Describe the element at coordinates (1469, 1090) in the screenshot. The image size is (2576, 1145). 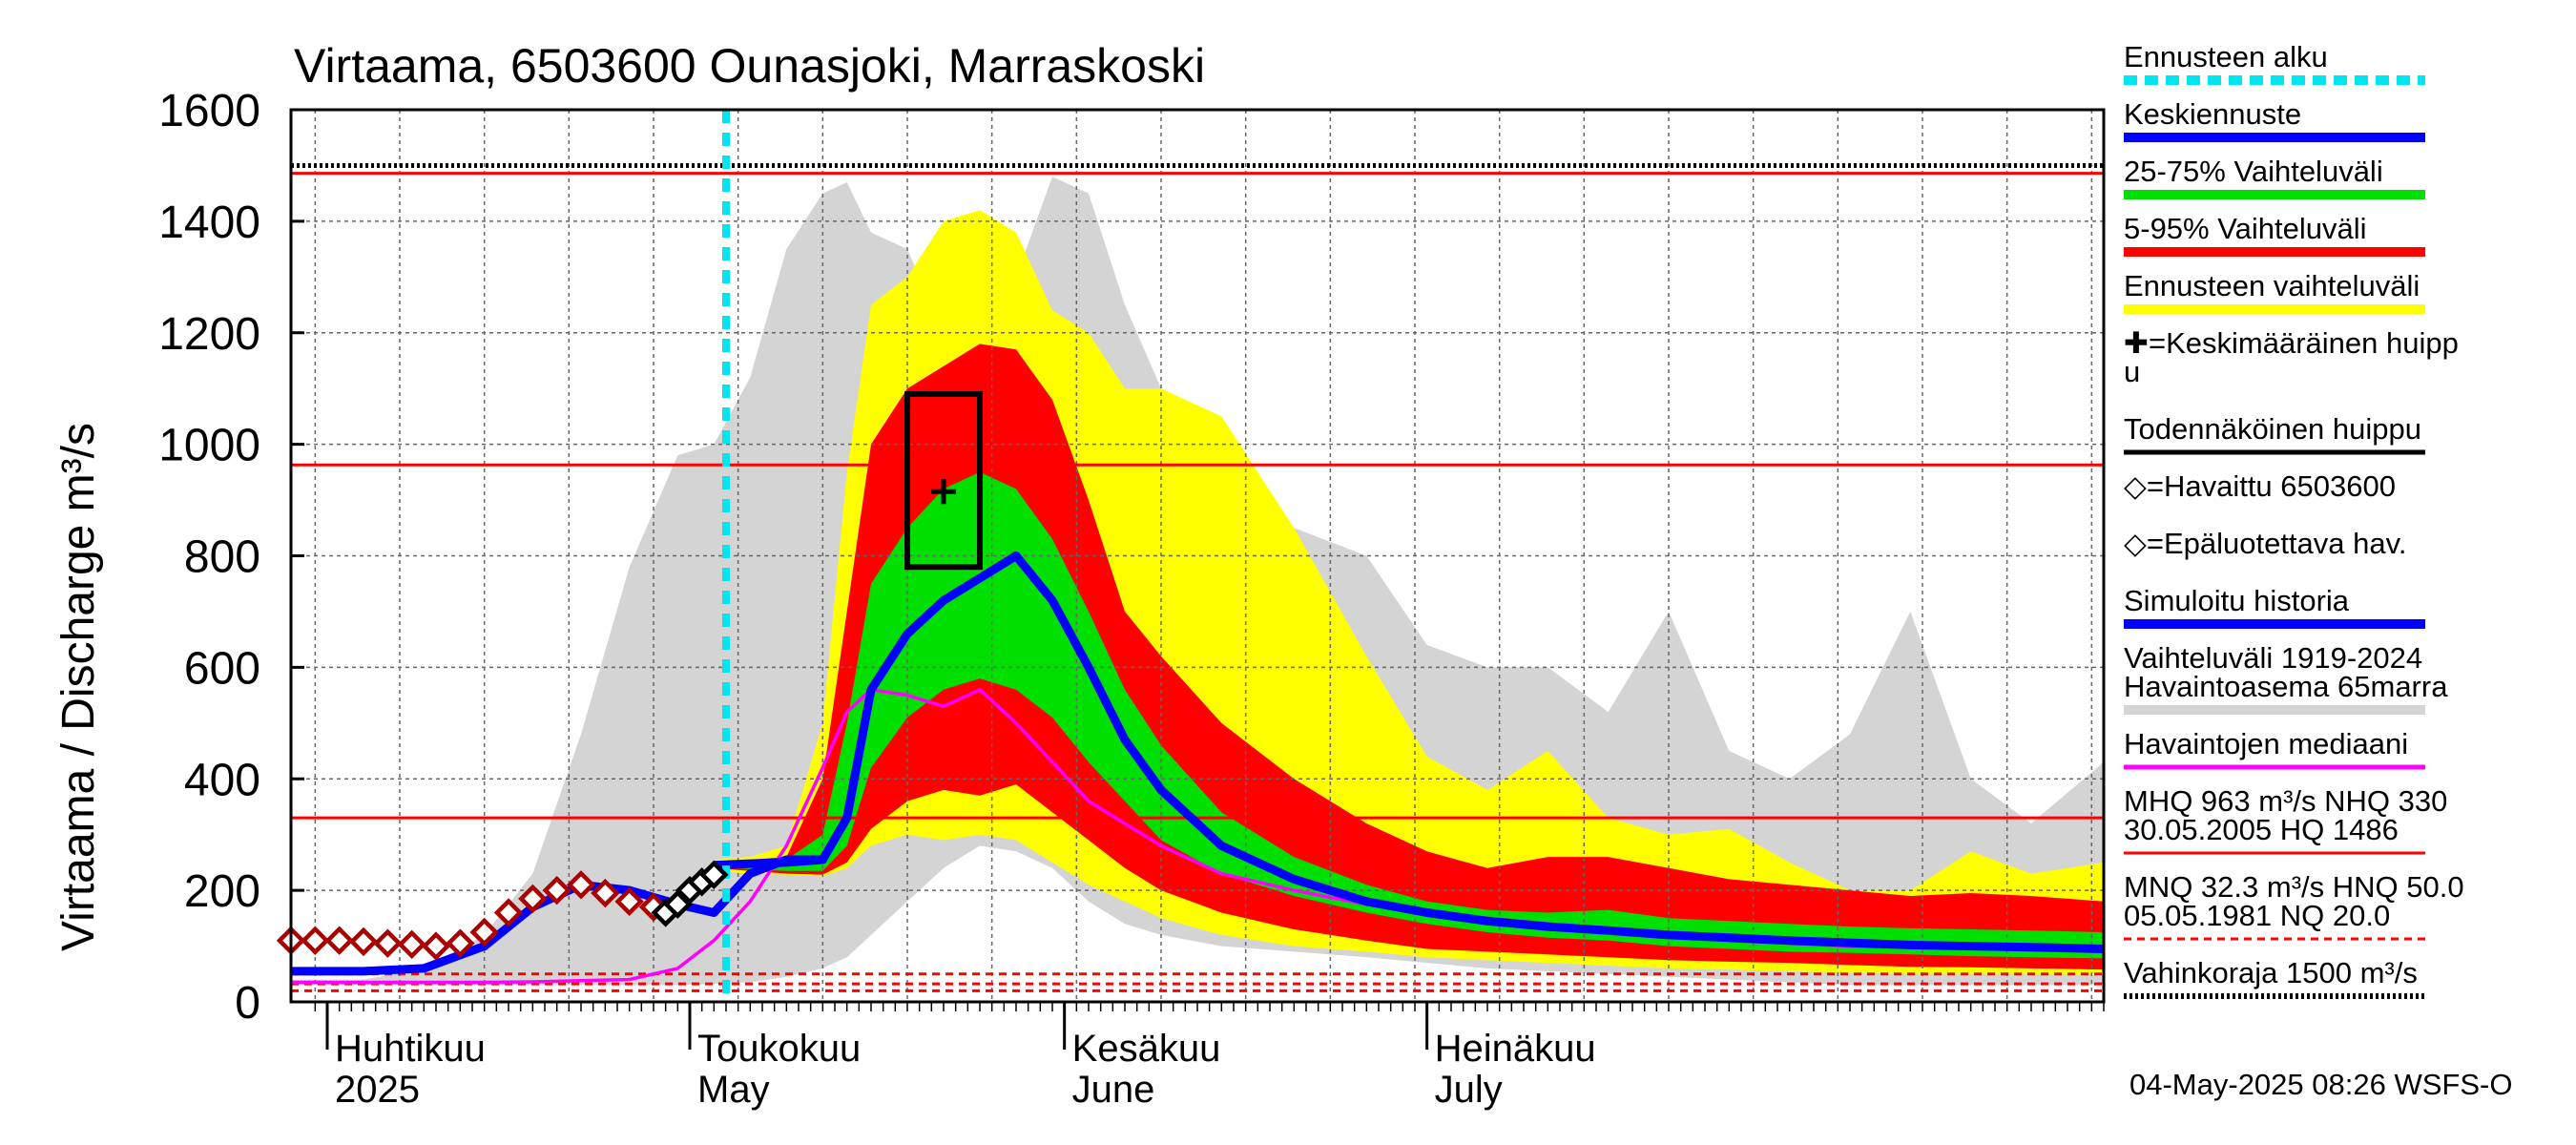
I see `x-month-sublabel: July` at that location.